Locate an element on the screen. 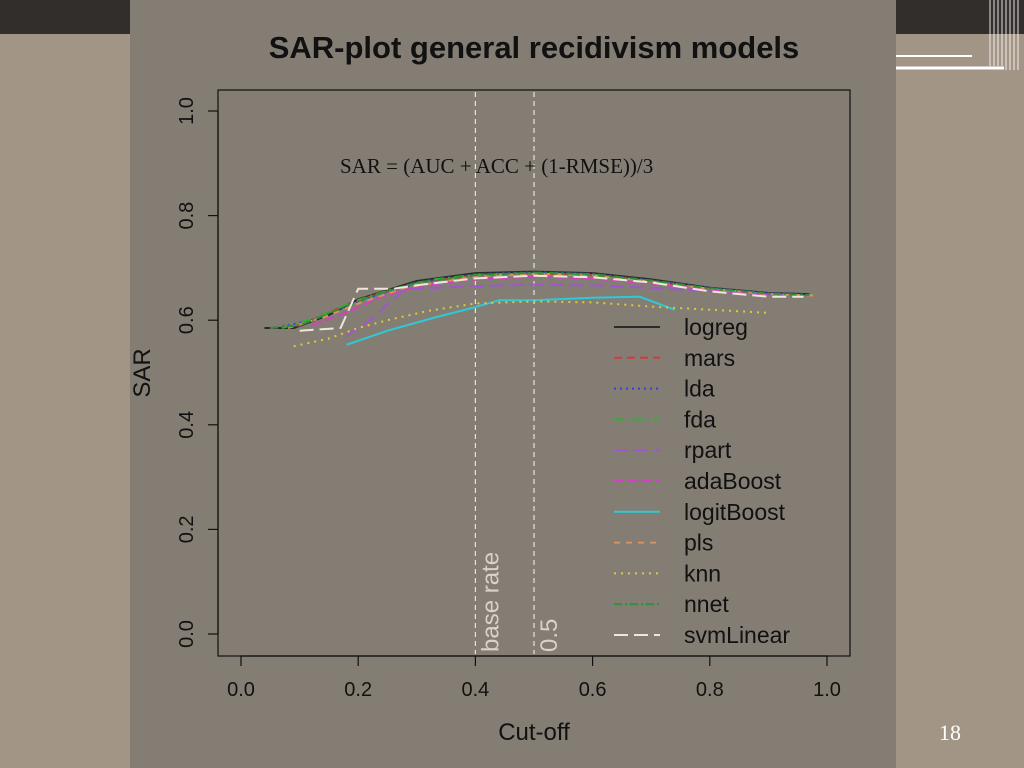 The width and height of the screenshot is (1024, 768). decorative-lines is located at coordinates (957, 35).